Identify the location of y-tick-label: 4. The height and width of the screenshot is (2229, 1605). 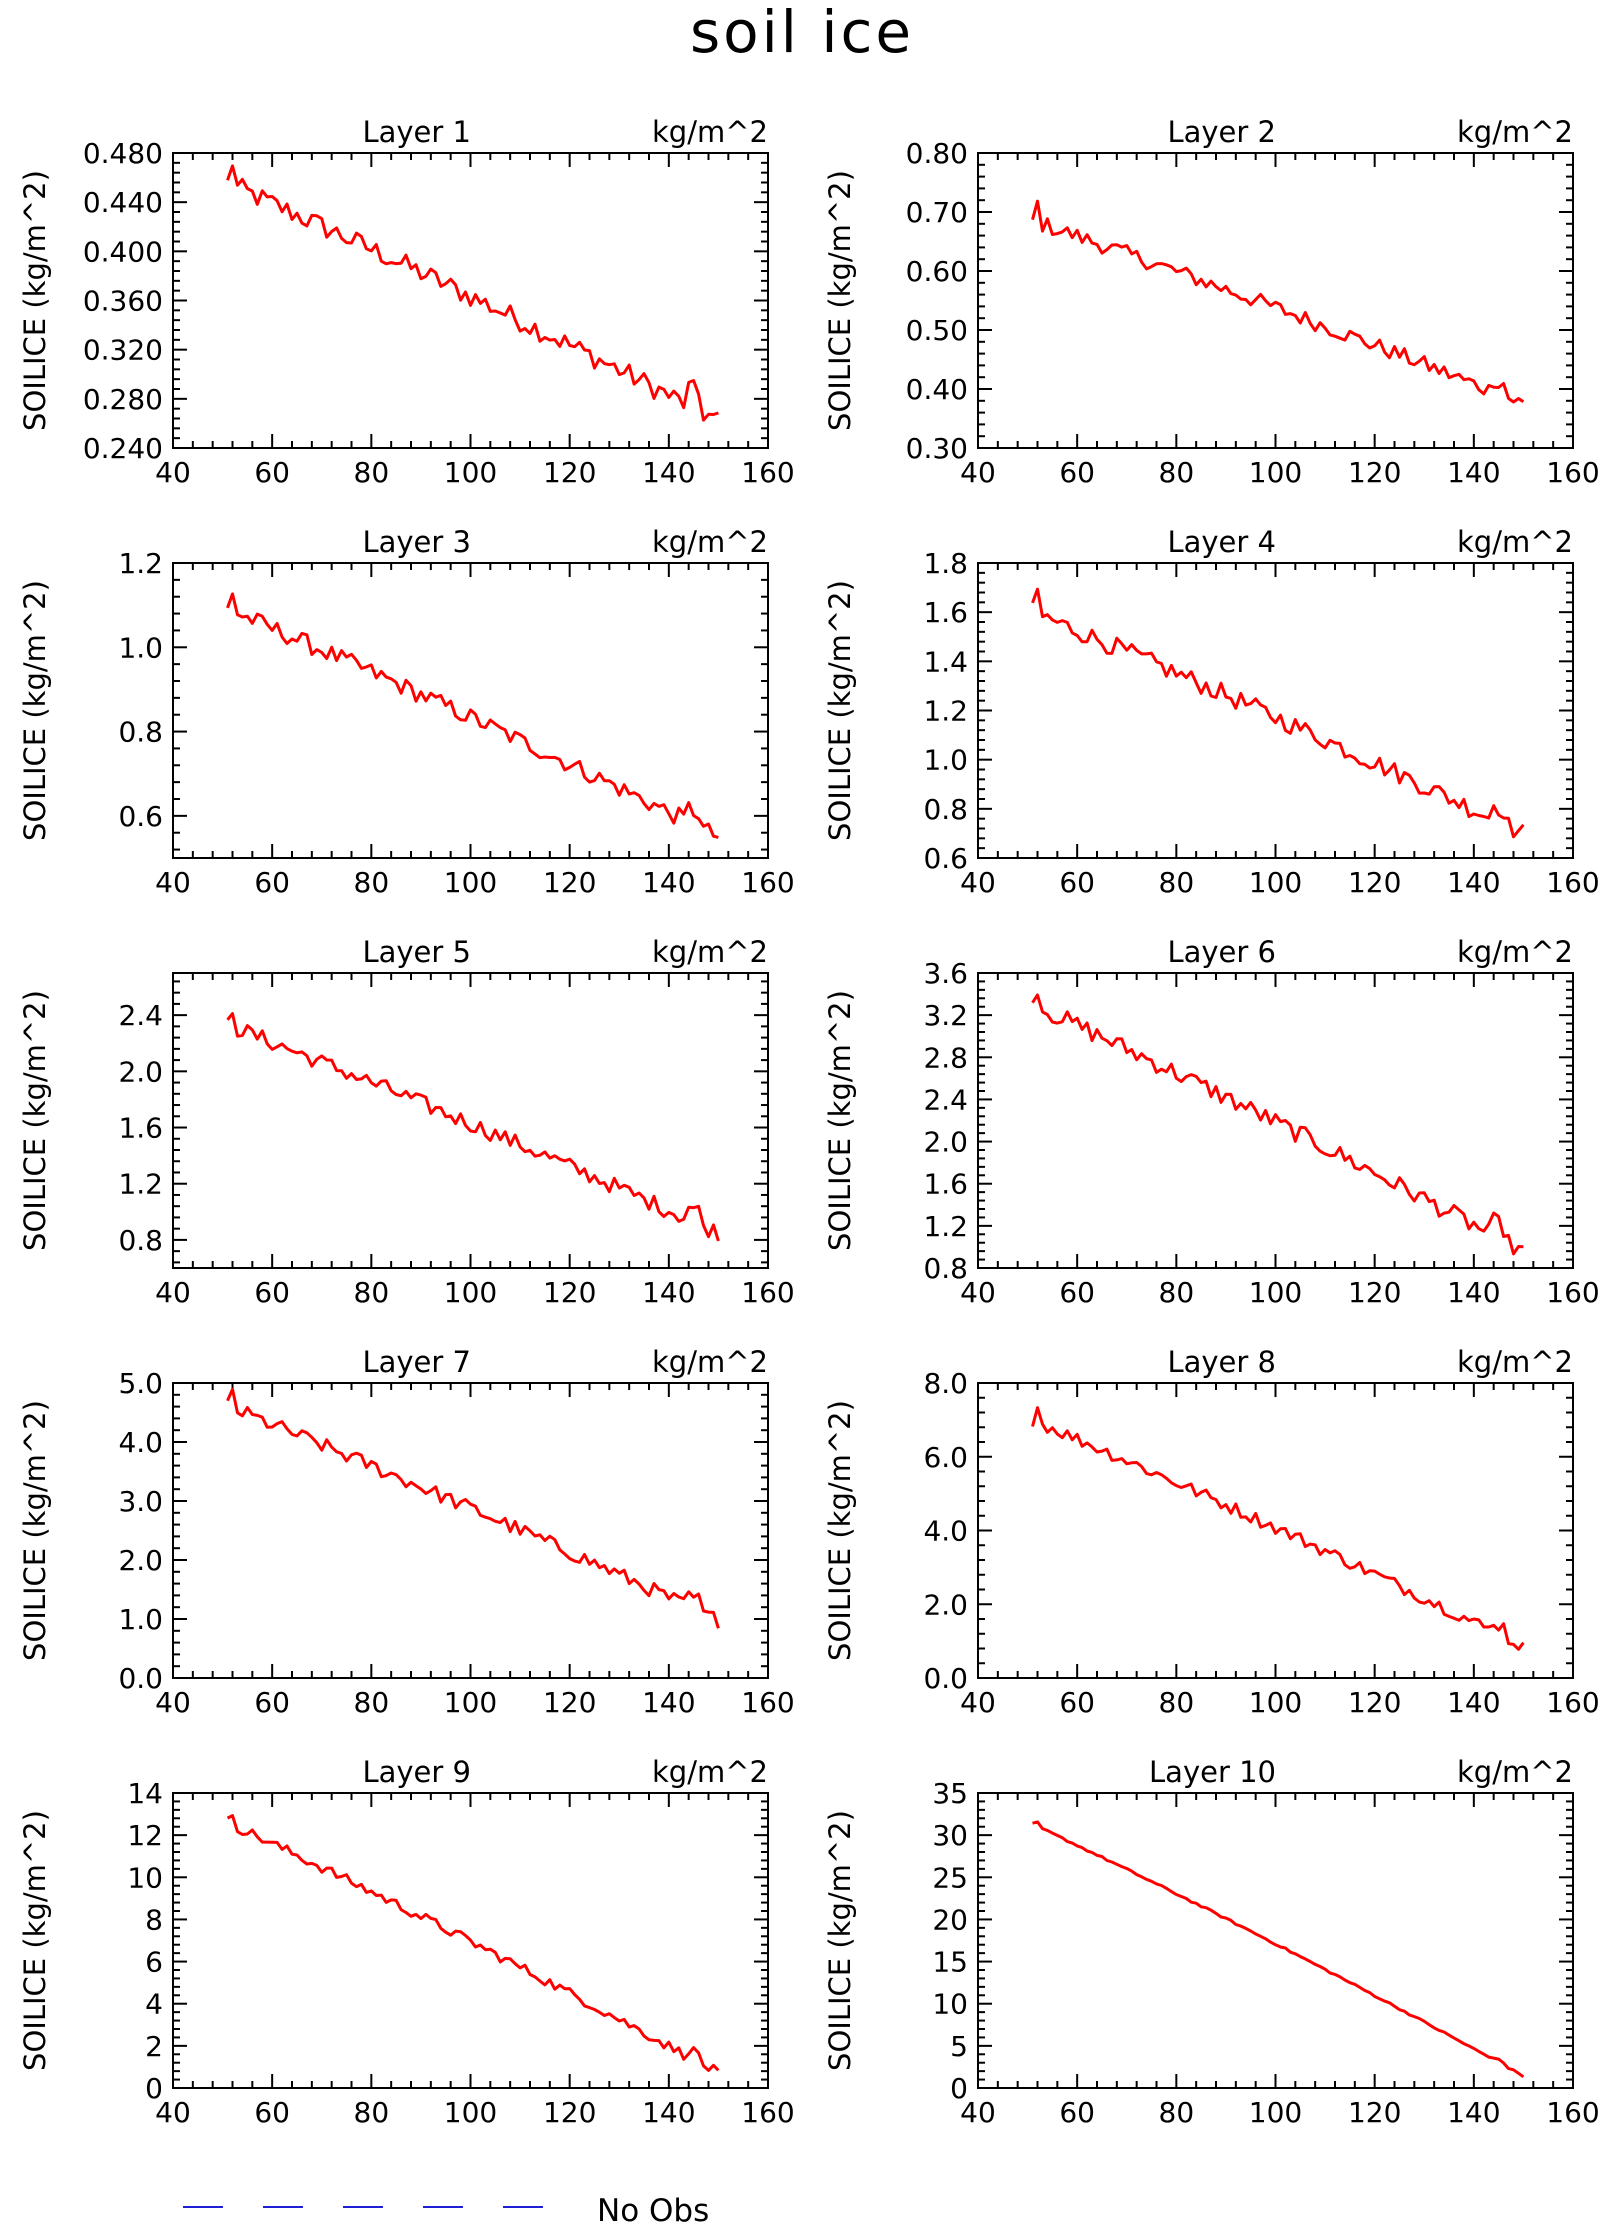
(154, 2004).